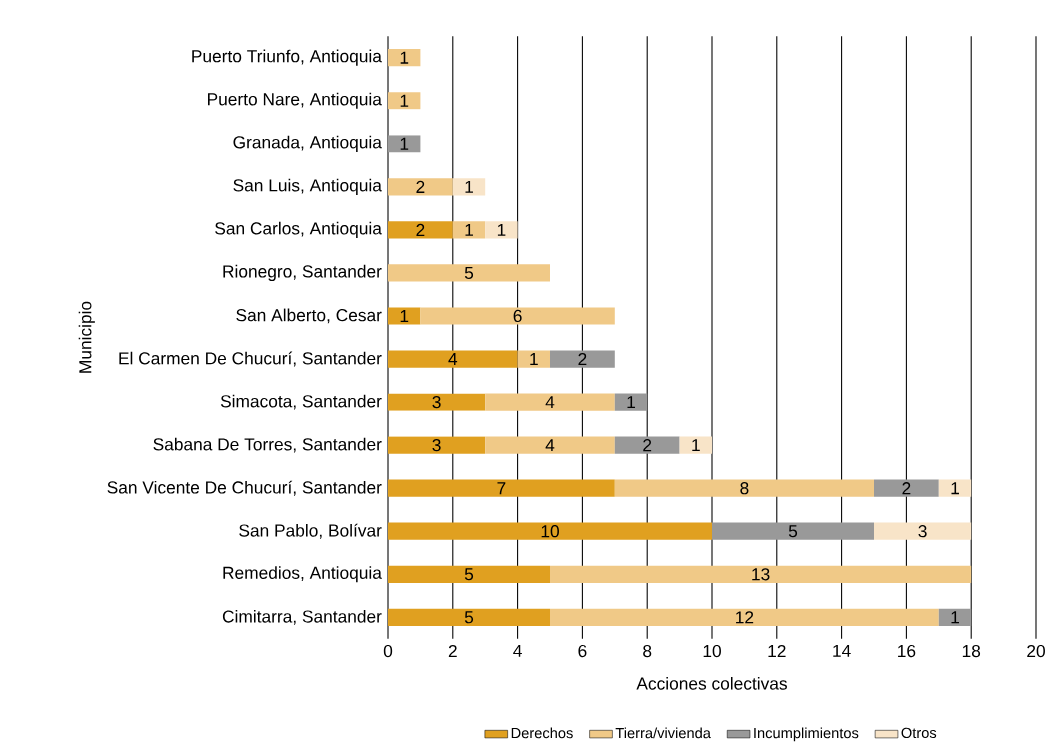 The height and width of the screenshot is (752, 1050). I want to click on y-tick-label: San Vicente De Chucurí, Santander, so click(244, 488).